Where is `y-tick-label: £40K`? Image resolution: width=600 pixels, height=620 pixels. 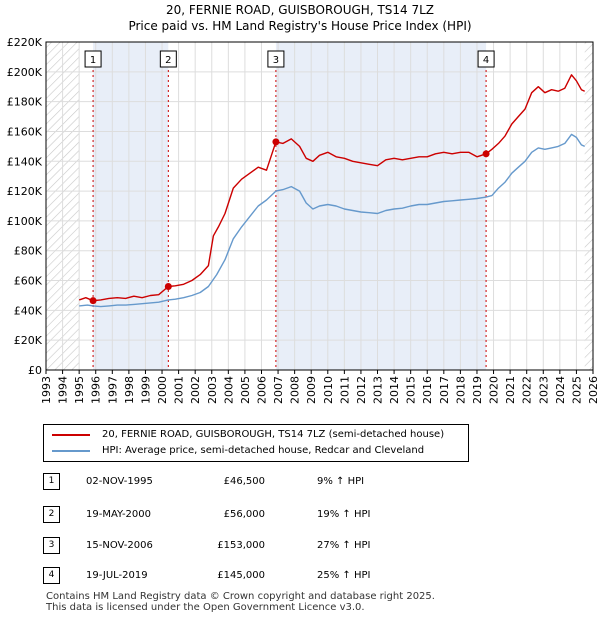
y-tick-label: £40K is located at coordinates (28, 310).